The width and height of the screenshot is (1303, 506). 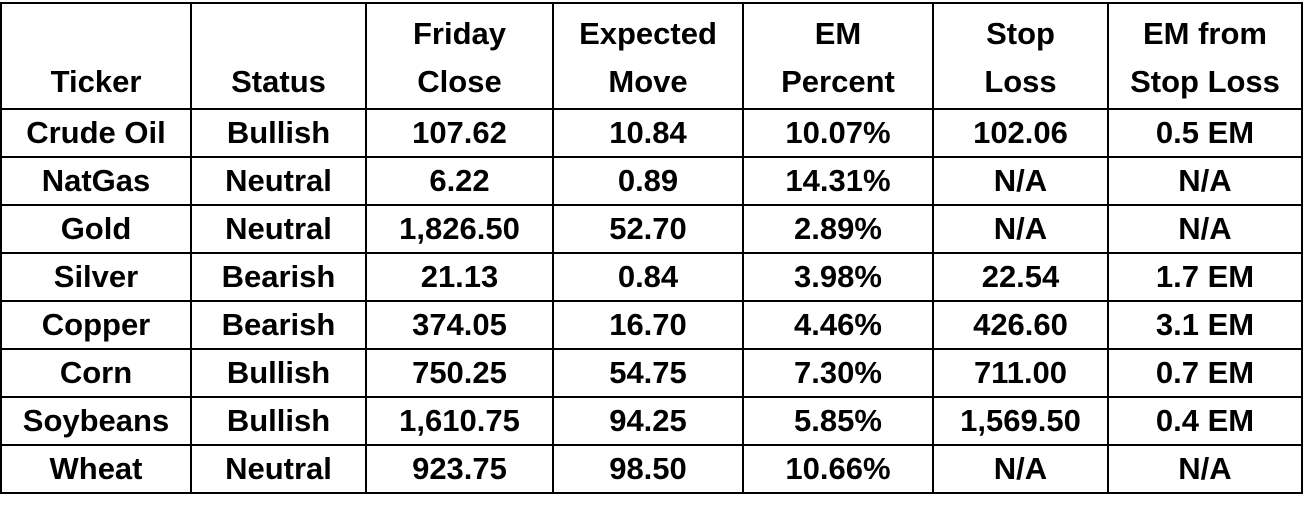 I want to click on cell-expected-move: 52.70, so click(x=648, y=229).